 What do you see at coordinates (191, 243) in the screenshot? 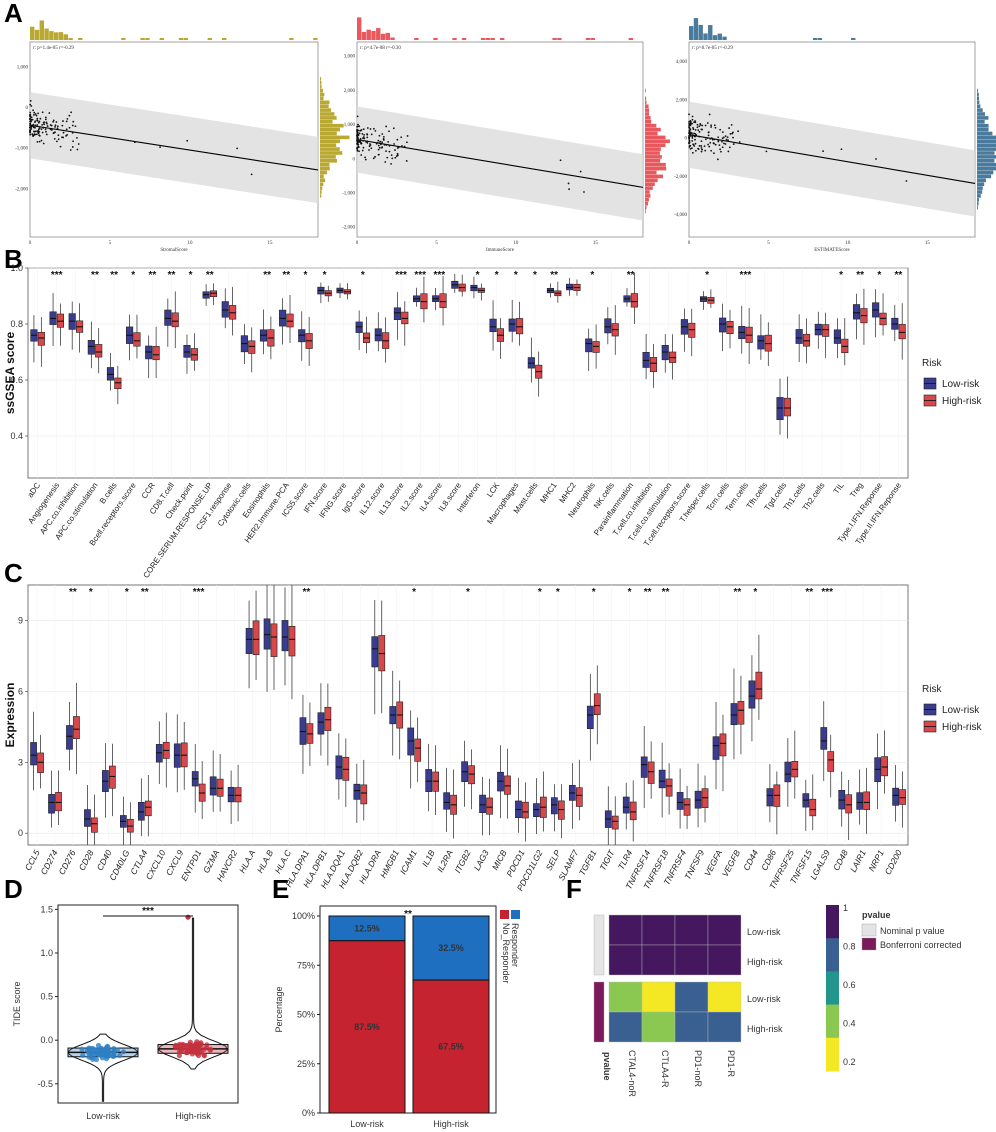
I see `x-tick-label: 10` at bounding box center [191, 243].